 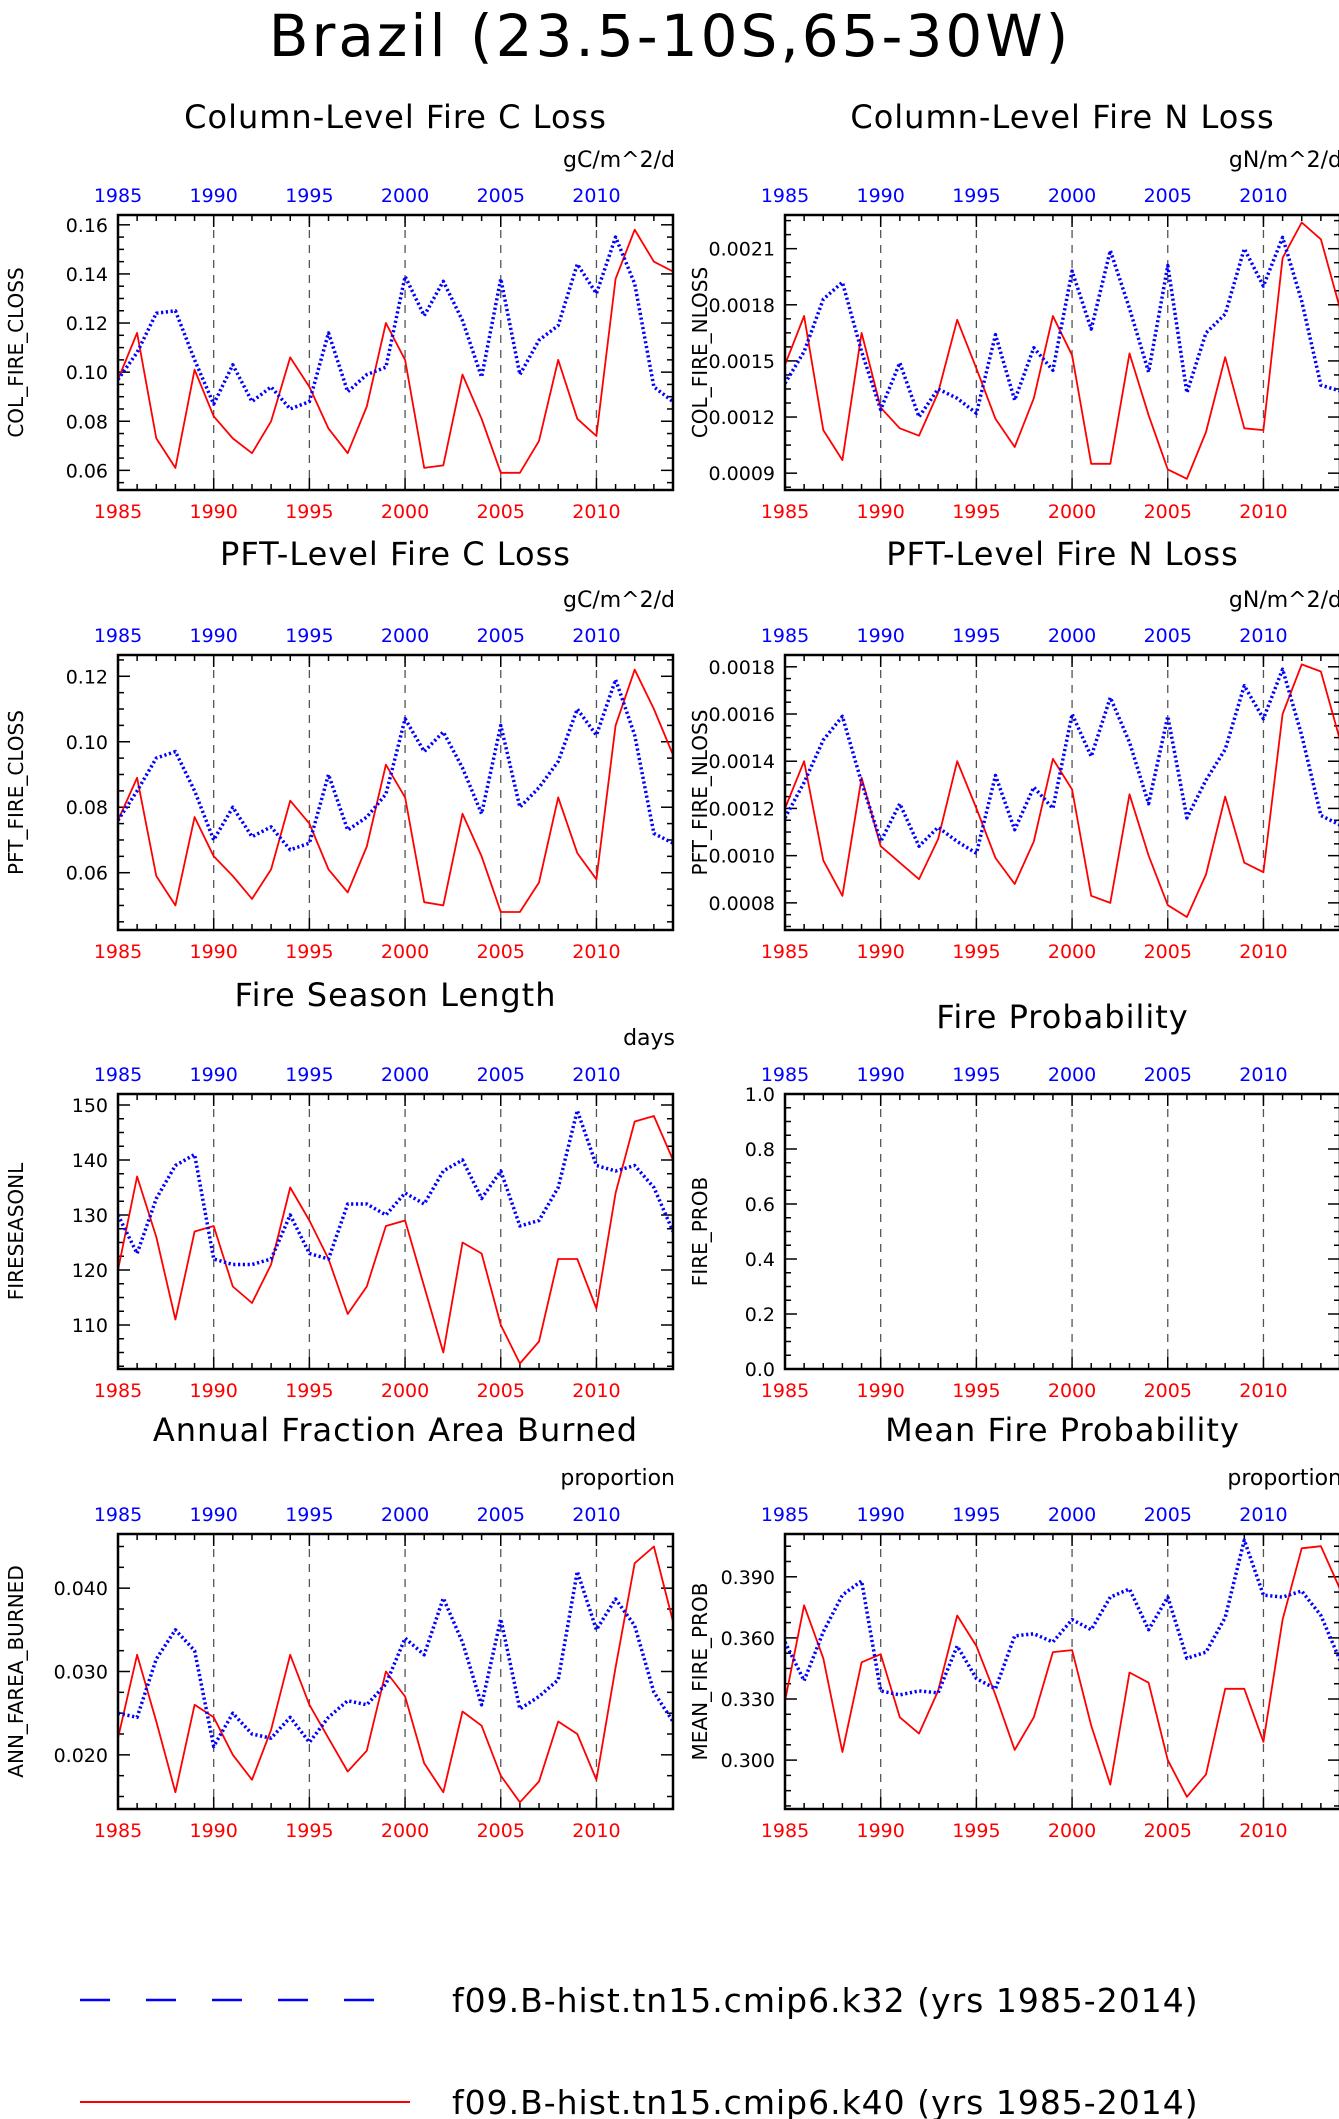 I want to click on y-tick-label: 0.06, so click(x=87, y=874).